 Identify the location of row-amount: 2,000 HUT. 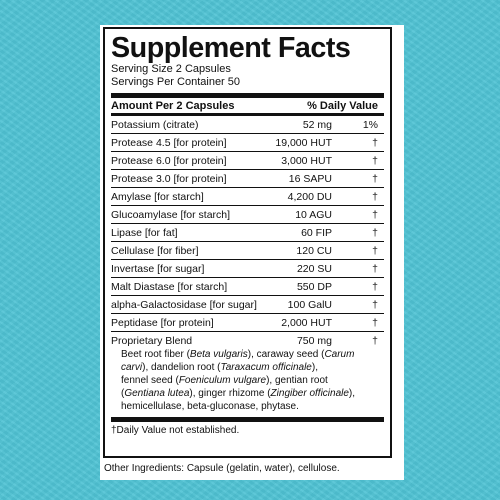
(306, 322).